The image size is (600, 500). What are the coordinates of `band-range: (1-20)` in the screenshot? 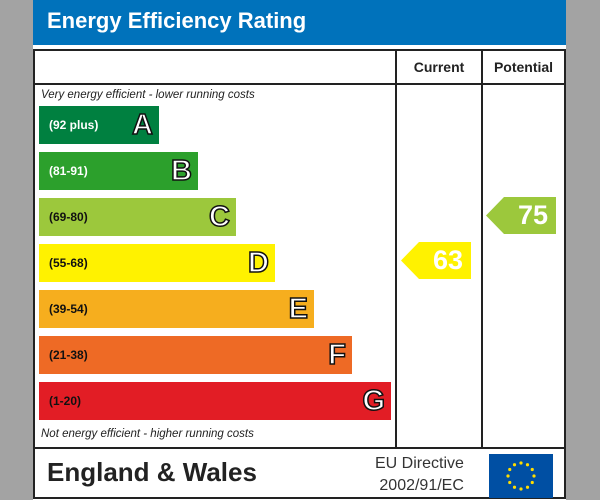 It's located at (65, 401).